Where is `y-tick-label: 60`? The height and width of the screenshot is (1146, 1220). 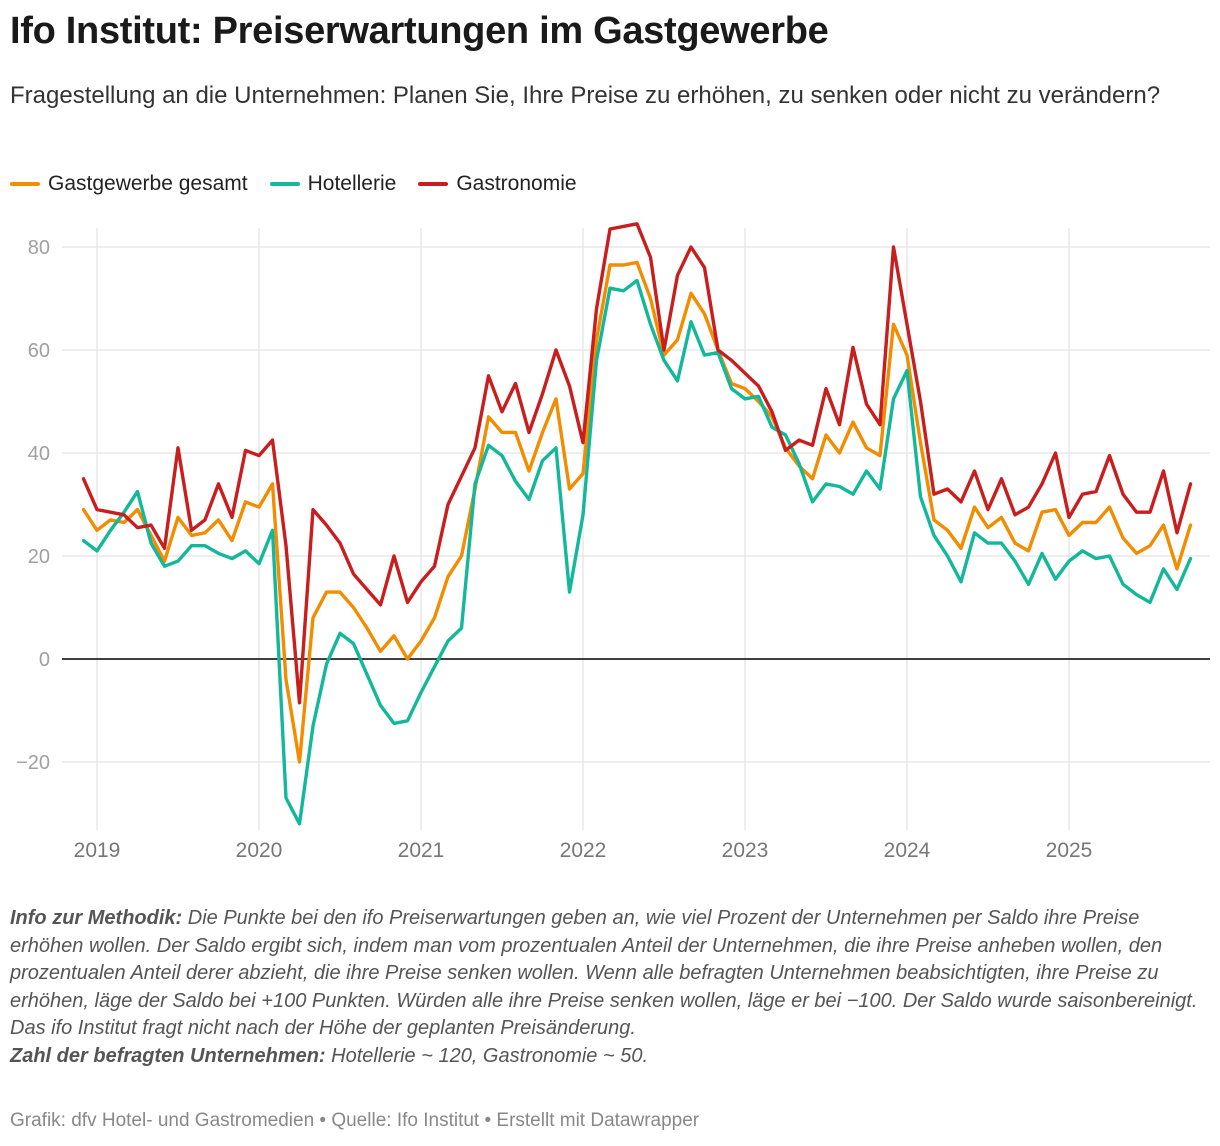 y-tick-label: 60 is located at coordinates (39, 351).